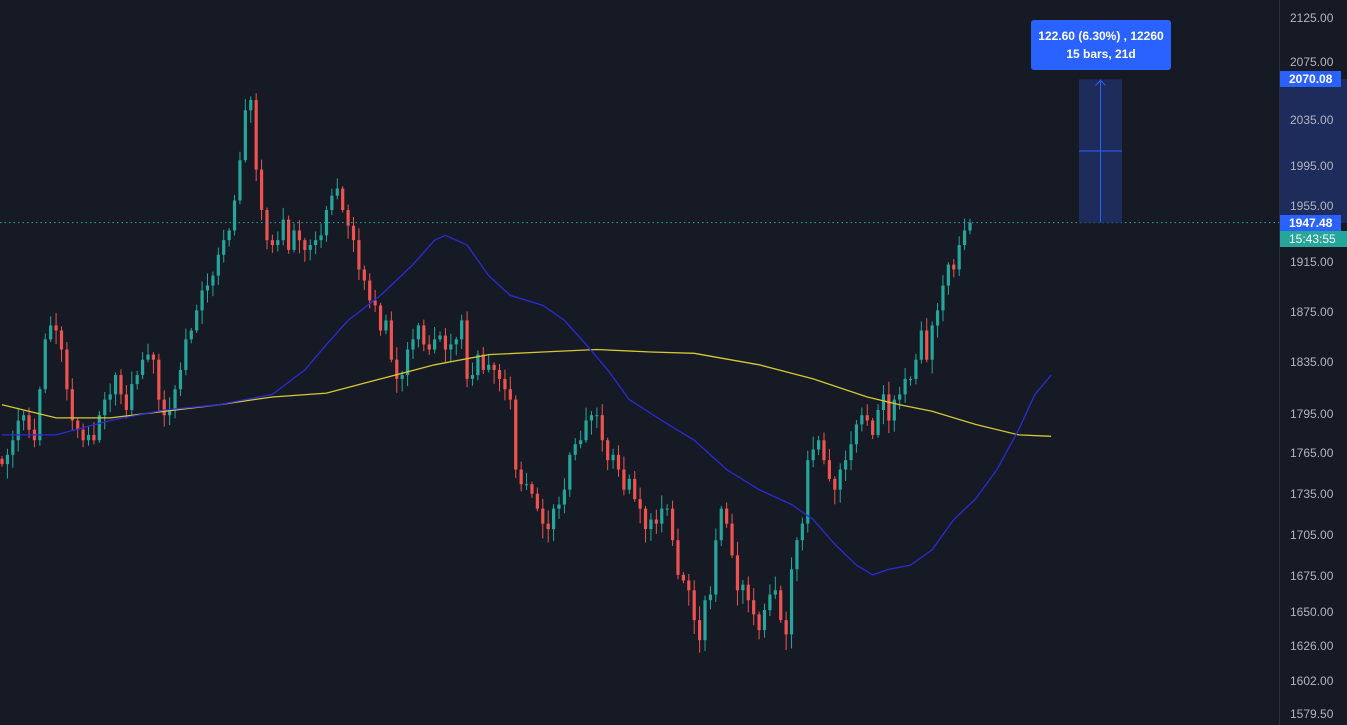 The width and height of the screenshot is (1347, 725). I want to click on price-tick-label: 2035.00, so click(1312, 119).